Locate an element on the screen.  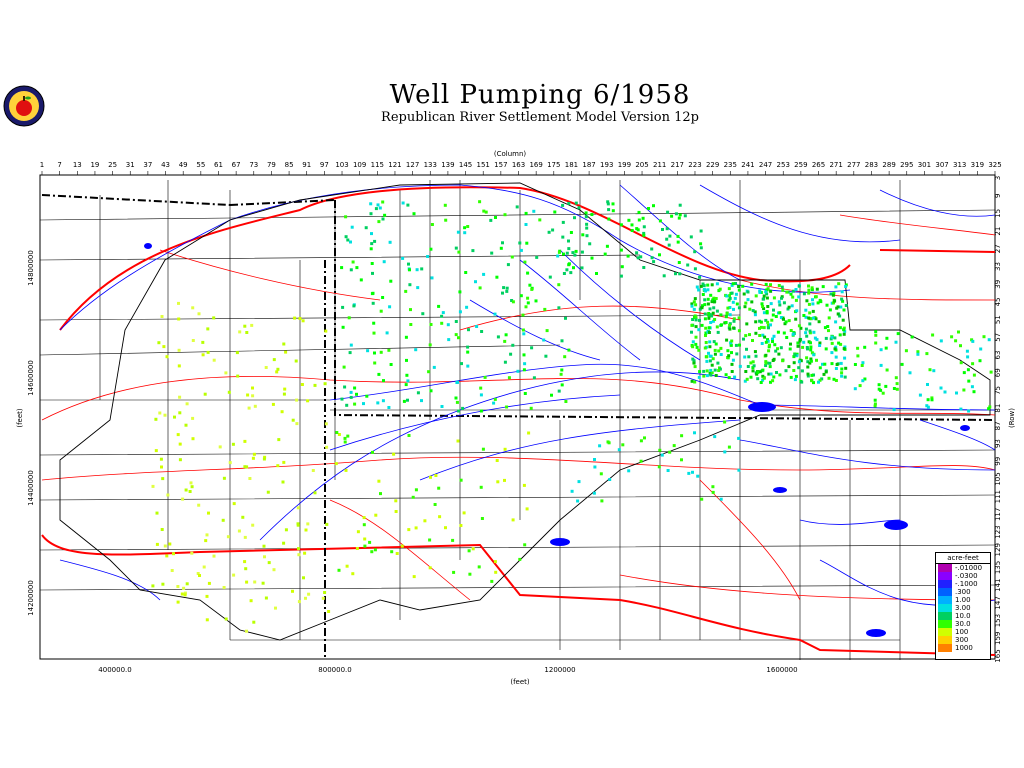
legend-item: 1.00 is located at coordinates (963, 600).